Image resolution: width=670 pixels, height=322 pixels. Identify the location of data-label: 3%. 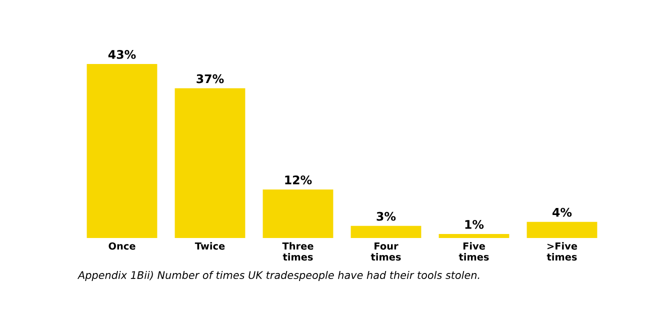
(386, 216).